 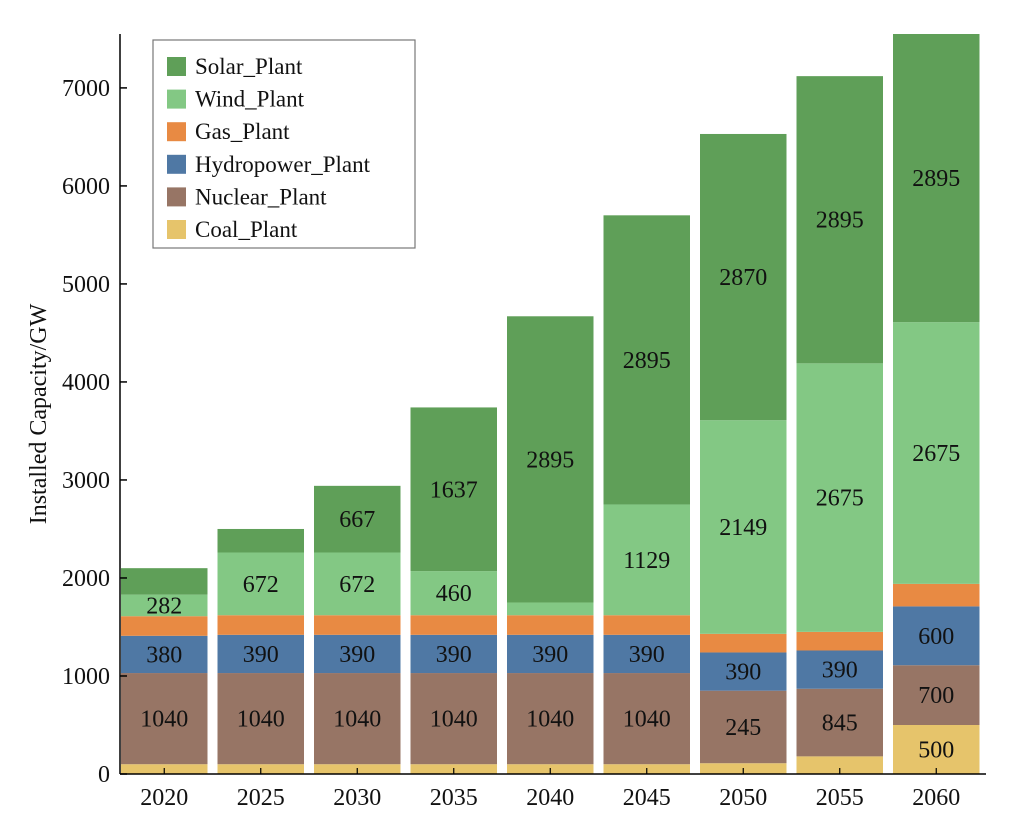 I want to click on x-tick-label-2030: 2030, so click(x=357, y=798).